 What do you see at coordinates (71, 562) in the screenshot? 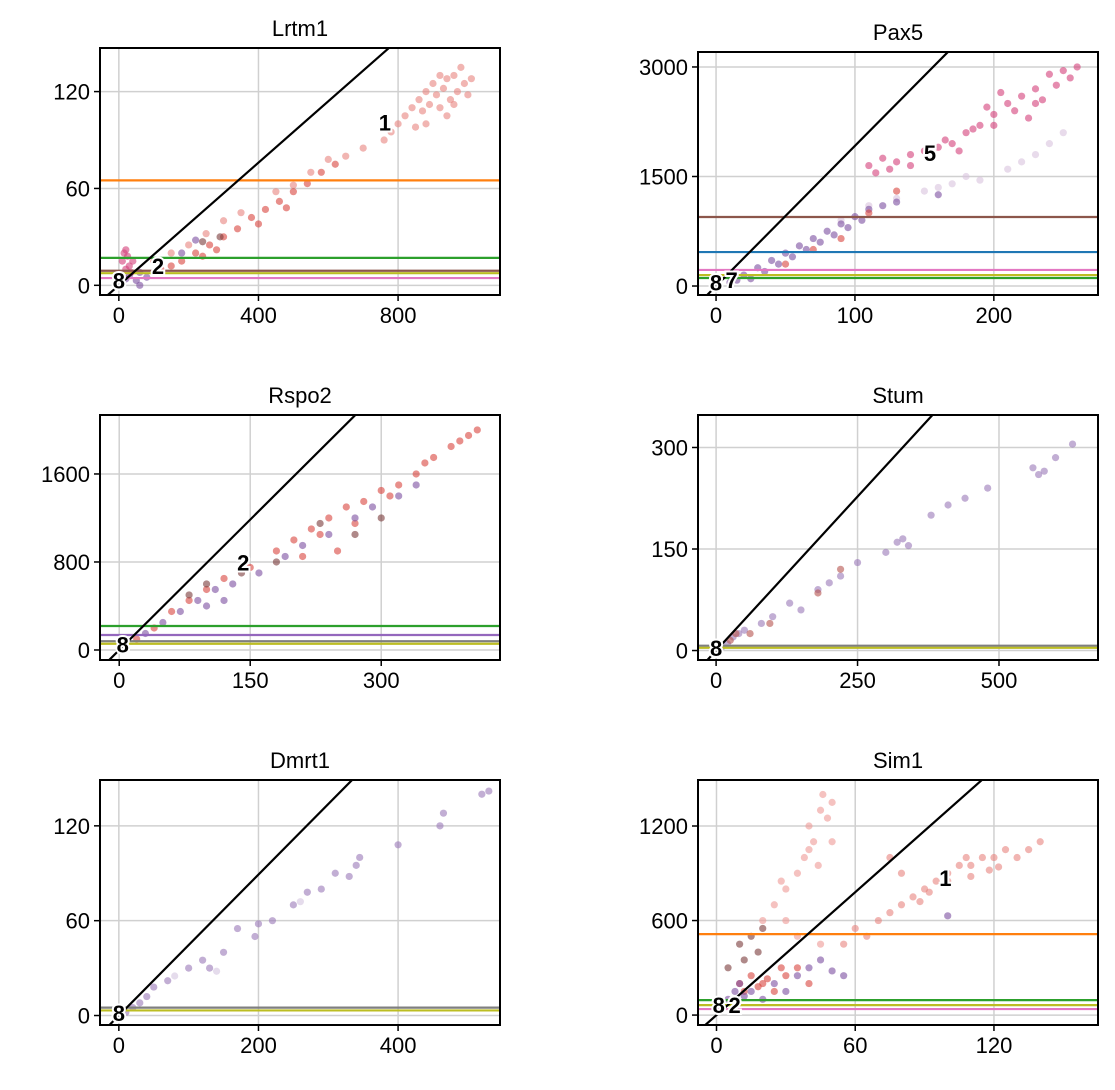
I see `y-tick-label: 800` at bounding box center [71, 562].